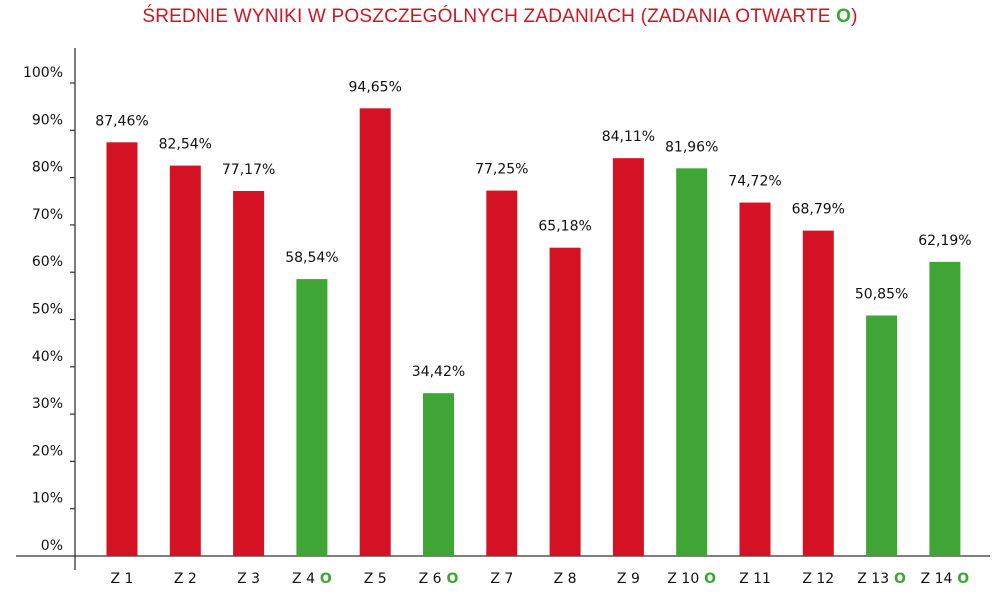 The width and height of the screenshot is (1000, 594). What do you see at coordinates (47, 215) in the screenshot?
I see `y-tick-label: 70%` at bounding box center [47, 215].